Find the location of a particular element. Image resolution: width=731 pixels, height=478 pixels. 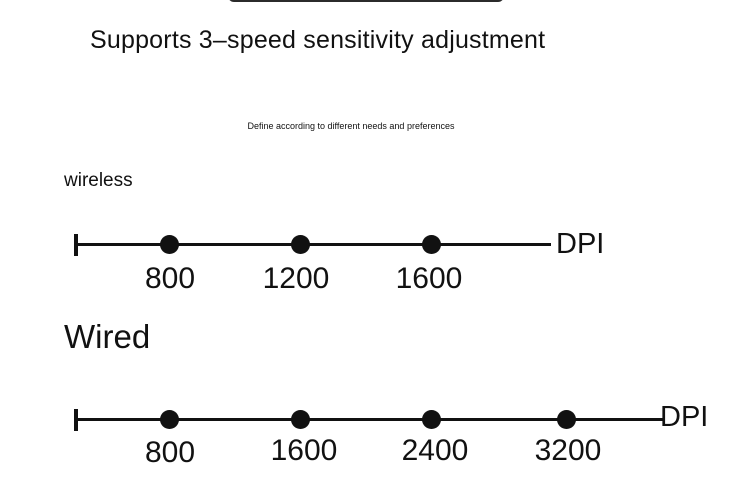

wired-axis-line is located at coordinates (369, 419).